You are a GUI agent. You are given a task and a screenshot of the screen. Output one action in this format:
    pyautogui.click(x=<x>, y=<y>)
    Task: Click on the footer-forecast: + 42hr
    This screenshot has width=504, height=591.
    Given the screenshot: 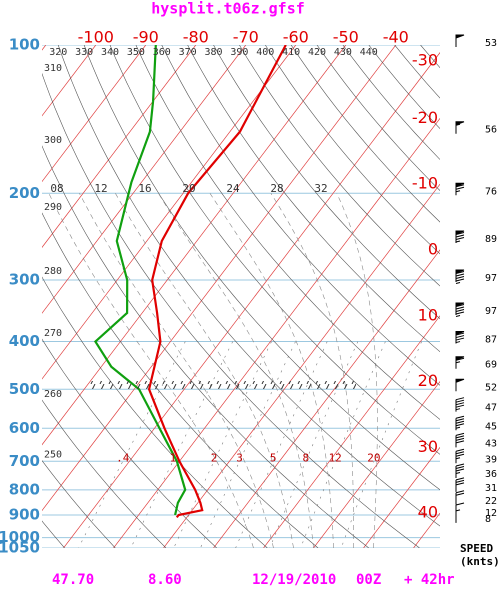 What is the action you would take?
    pyautogui.click(x=429, y=580)
    